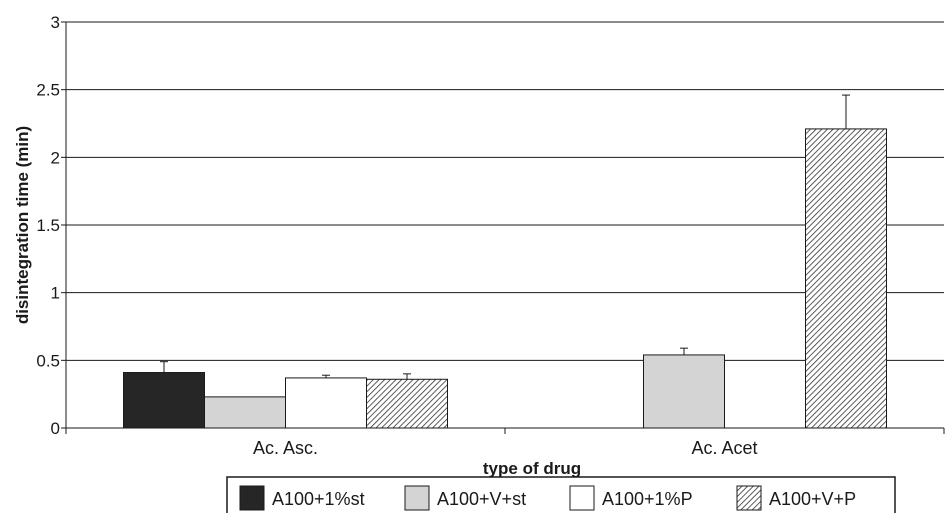  Describe the element at coordinates (724, 448) in the screenshot. I see `x-category-label: Ac. Acet` at that location.